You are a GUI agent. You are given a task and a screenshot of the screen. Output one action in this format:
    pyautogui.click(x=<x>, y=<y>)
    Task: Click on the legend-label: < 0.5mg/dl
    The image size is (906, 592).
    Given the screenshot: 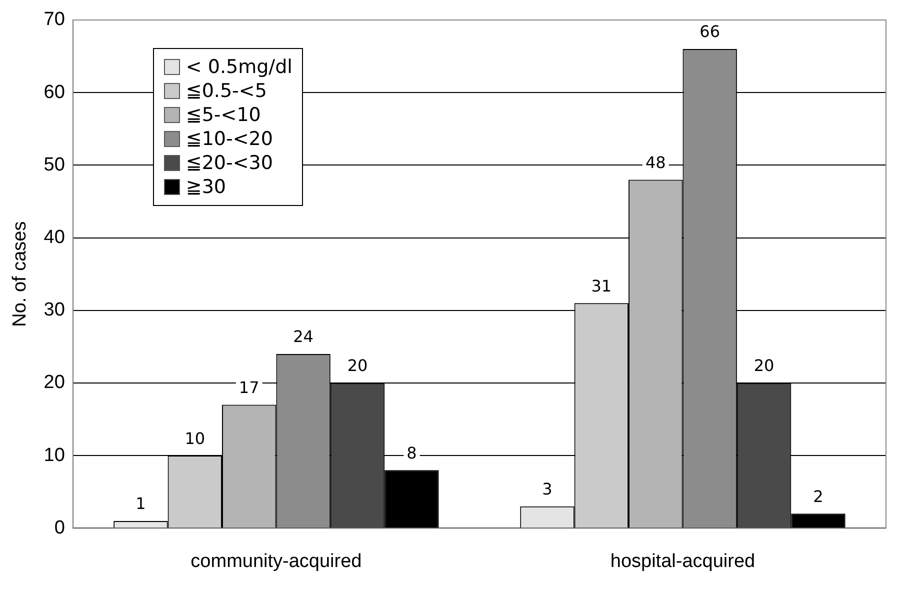 What is the action you would take?
    pyautogui.click(x=239, y=67)
    